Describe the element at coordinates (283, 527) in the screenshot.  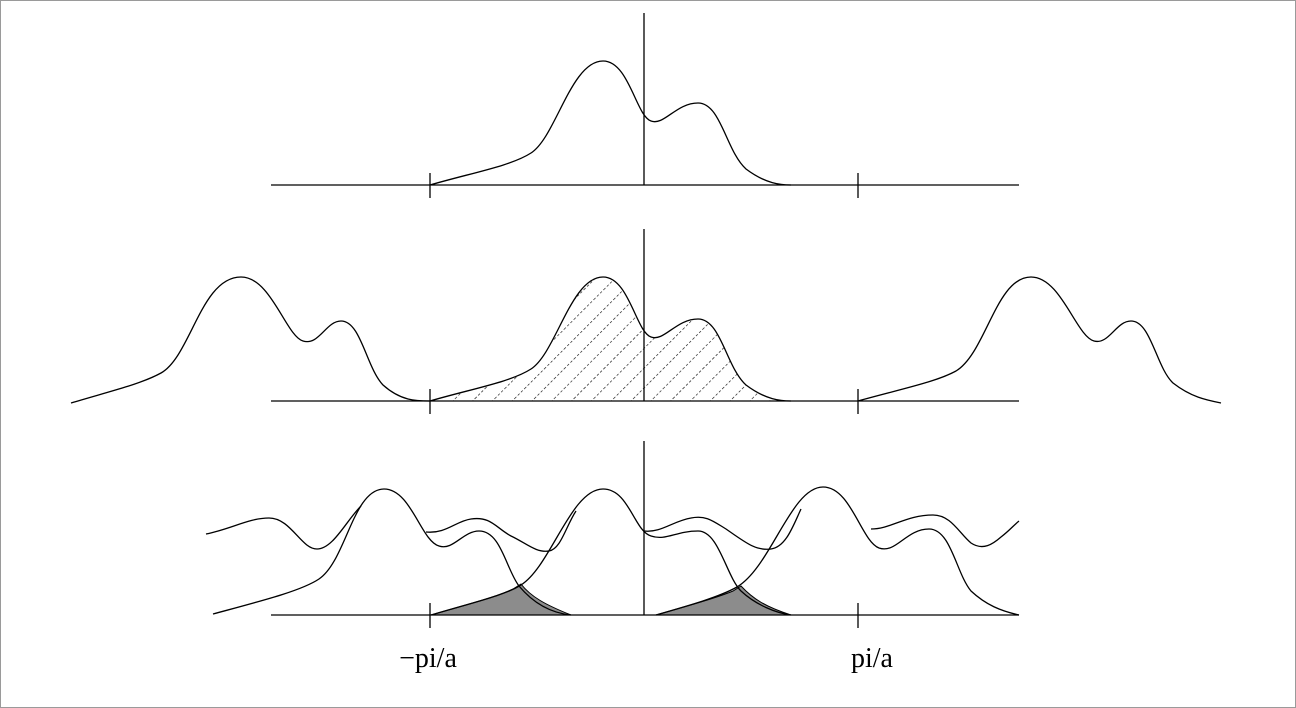
I see `panel-3-wavy-curve-left` at that location.